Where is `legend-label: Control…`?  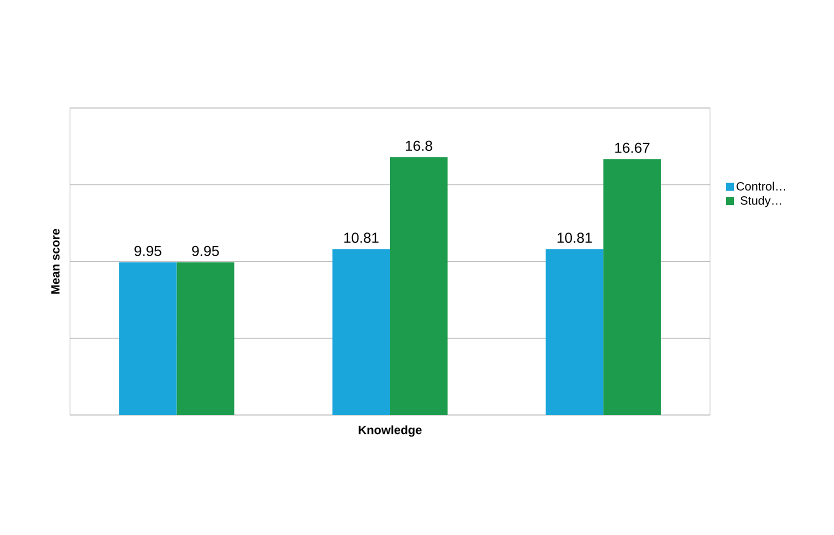 legend-label: Control… is located at coordinates (761, 186).